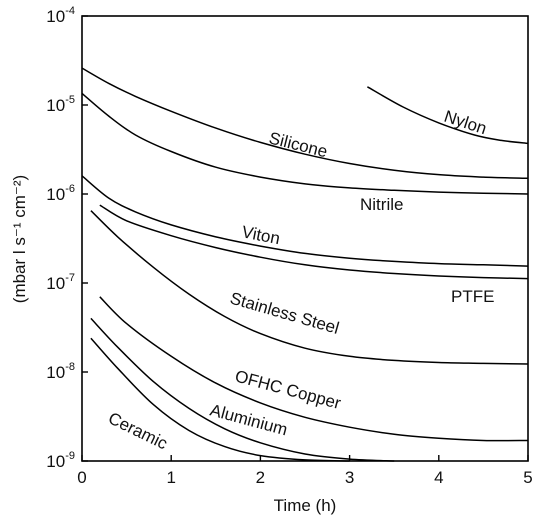 The image size is (534, 516). Describe the element at coordinates (527, 477) in the screenshot. I see `x-tick-label: 5` at that location.